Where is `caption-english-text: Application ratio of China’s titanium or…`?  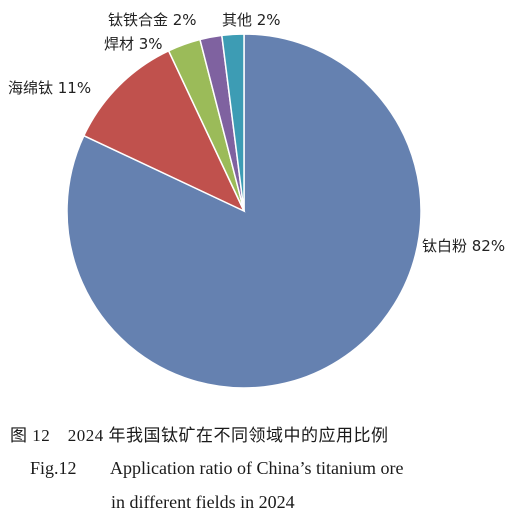
caption-english-text: Application ratio of China’s titanium or… is located at coordinates (257, 468).